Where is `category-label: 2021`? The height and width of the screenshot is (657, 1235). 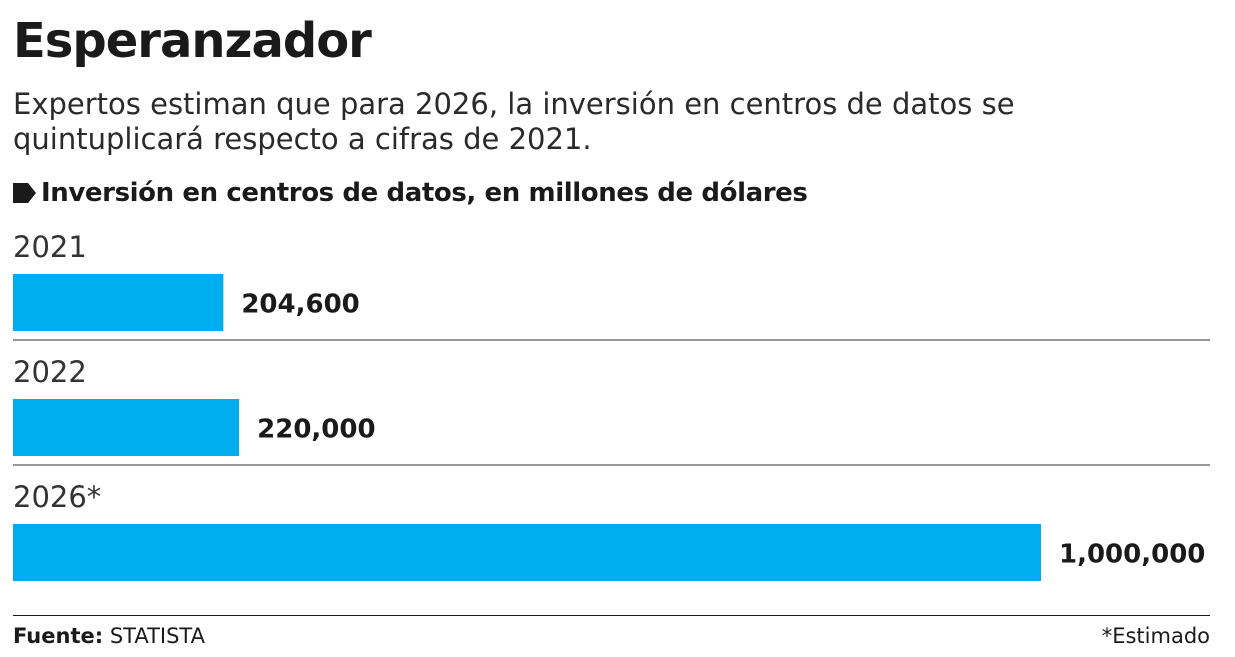 category-label: 2021 is located at coordinates (50, 247).